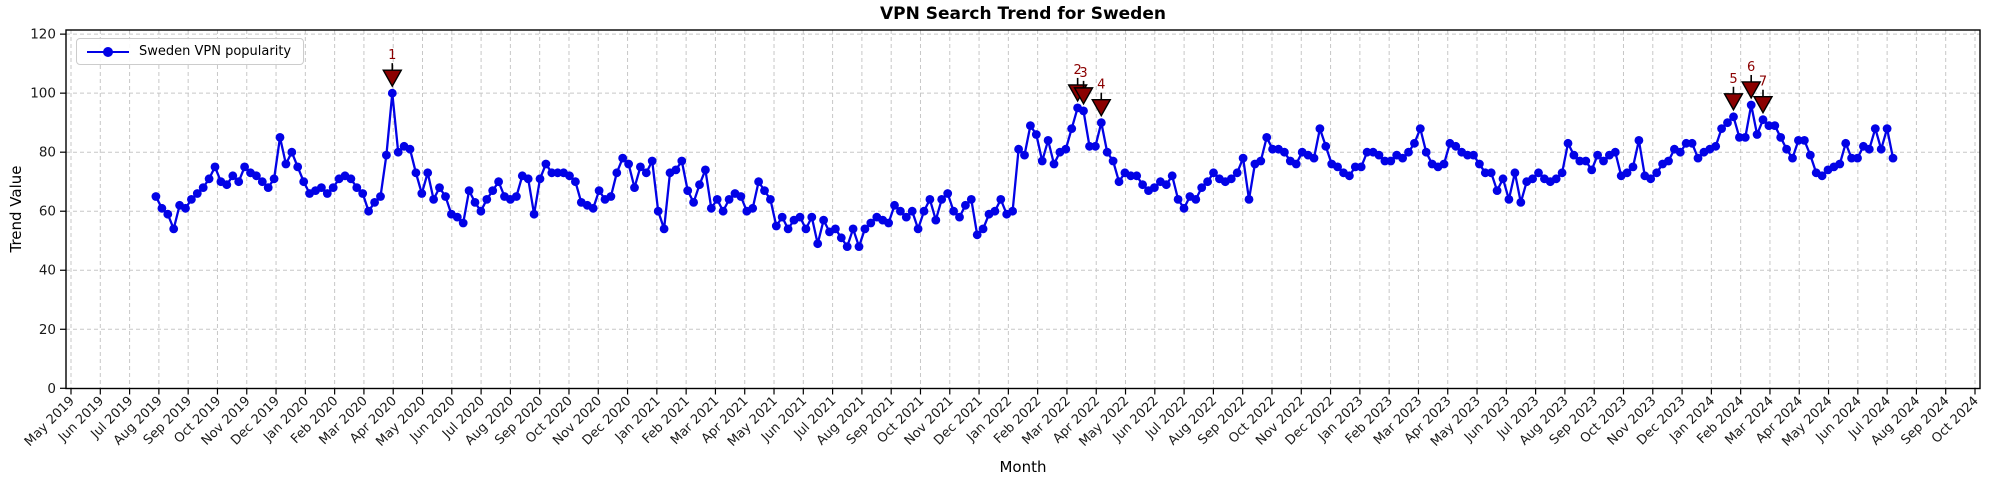 This screenshot has height=490, width=1990. Describe the element at coordinates (47, 330) in the screenshot. I see `y-tick-label: 20` at that location.